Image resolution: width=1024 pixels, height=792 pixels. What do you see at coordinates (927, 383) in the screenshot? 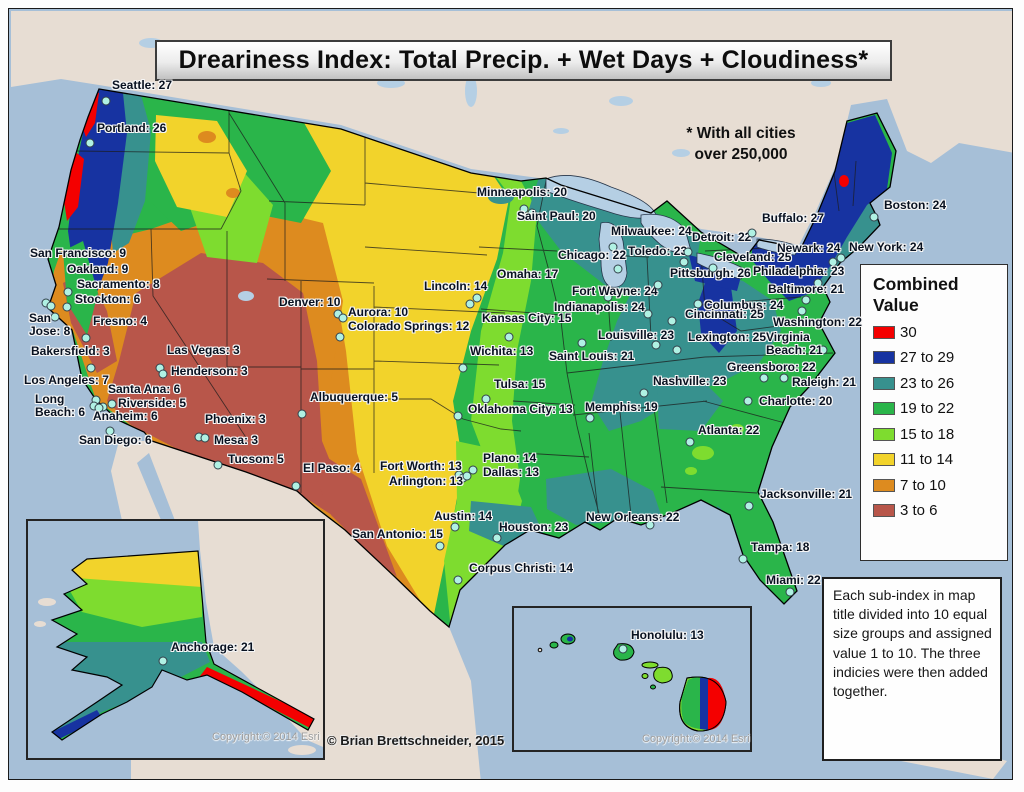
I see `legend-label: 23 to 26` at bounding box center [927, 383].